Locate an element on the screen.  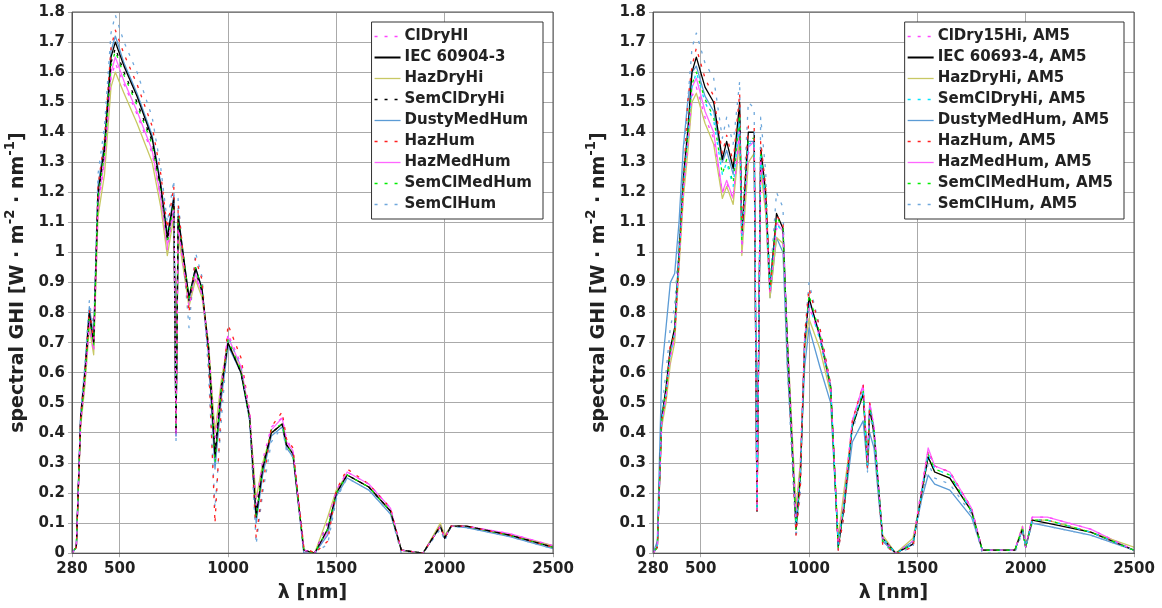
legend-label: ClDry15Hi, AM5 is located at coordinates (1003, 35).